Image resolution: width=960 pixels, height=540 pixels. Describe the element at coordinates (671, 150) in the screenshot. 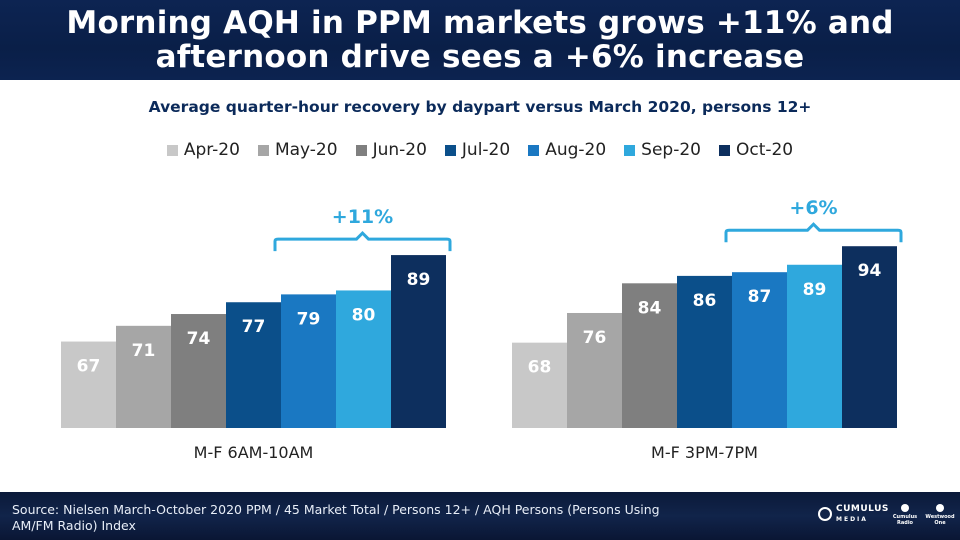

I see `legend-label: Sep-20` at that location.